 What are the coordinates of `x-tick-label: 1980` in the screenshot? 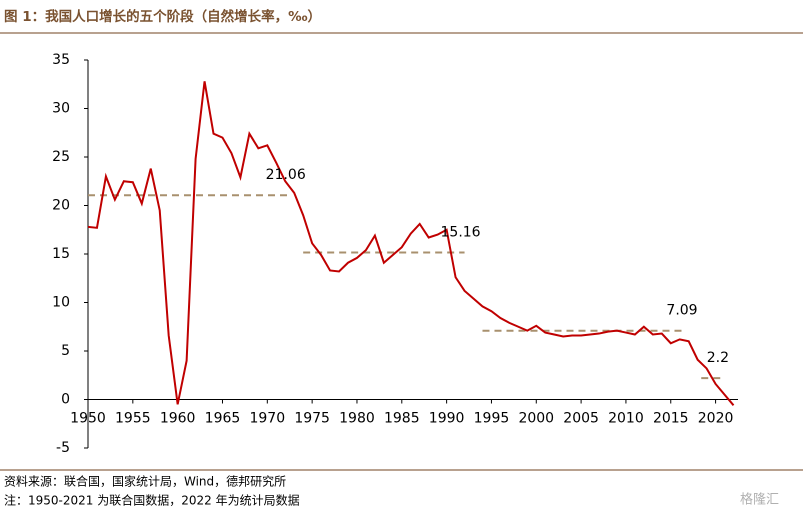 It's located at (357, 419).